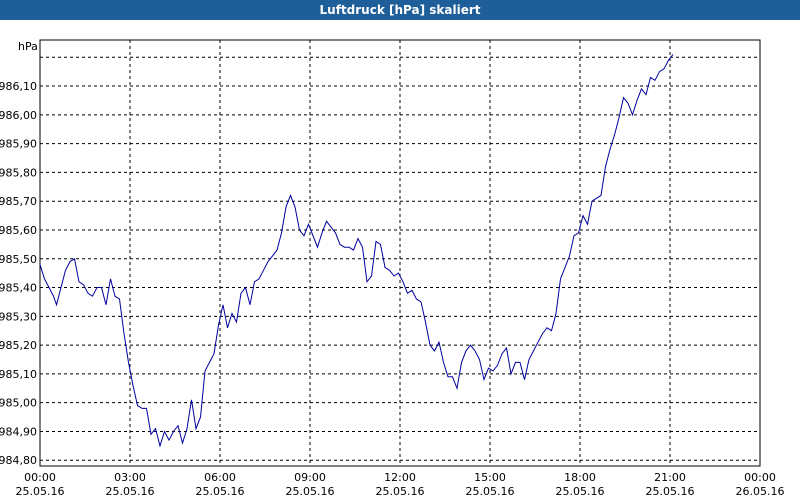 This screenshot has width=800, height=500. Describe the element at coordinates (18, 172) in the screenshot. I see `y-tick-label: 985,80` at that location.